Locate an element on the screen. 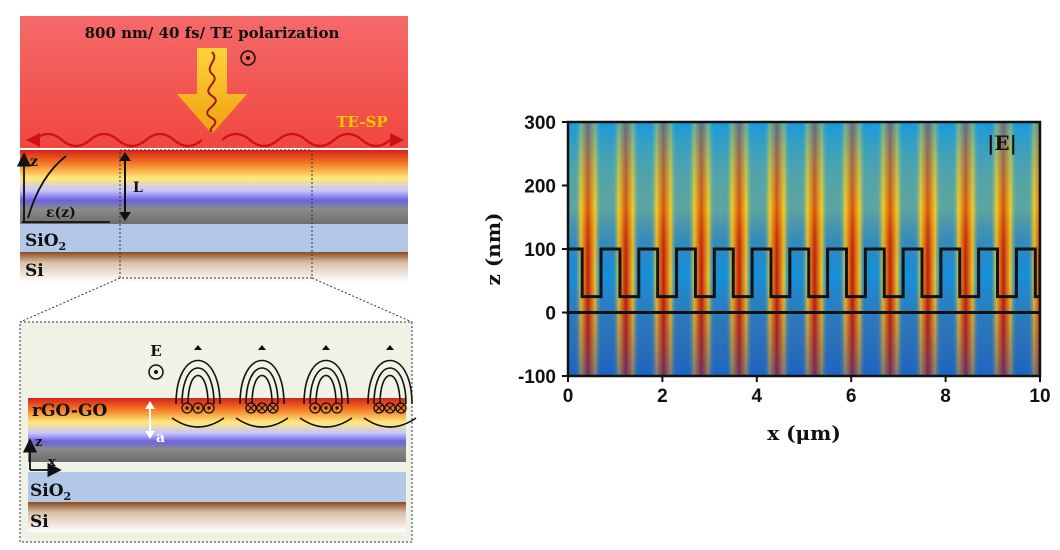 This screenshot has width=1060, height=550. sio2-label: SiO2 is located at coordinates (45, 242).